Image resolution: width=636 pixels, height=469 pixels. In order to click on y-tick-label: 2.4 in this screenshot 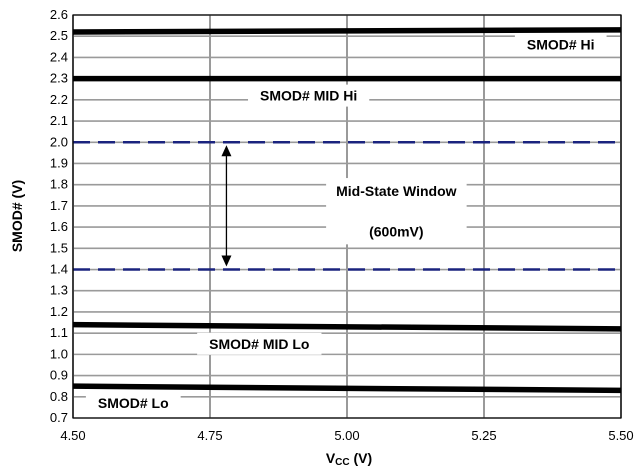, I will do `click(59, 56)`.